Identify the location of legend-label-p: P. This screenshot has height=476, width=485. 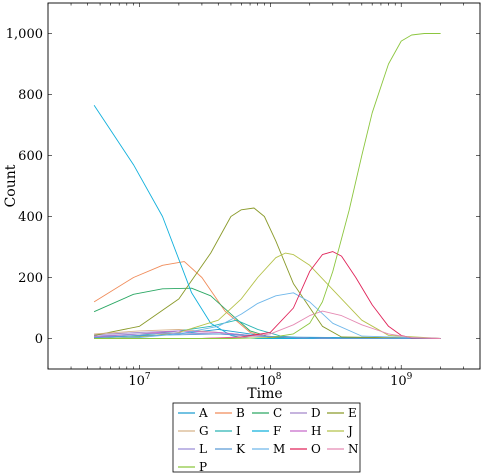
(203, 467).